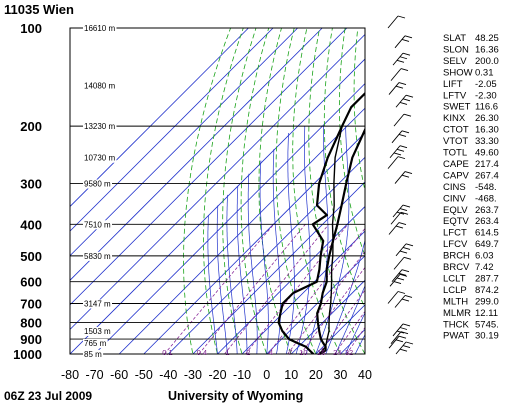 The image size is (515, 410). I want to click on index-value: 299.0, so click(487, 301).